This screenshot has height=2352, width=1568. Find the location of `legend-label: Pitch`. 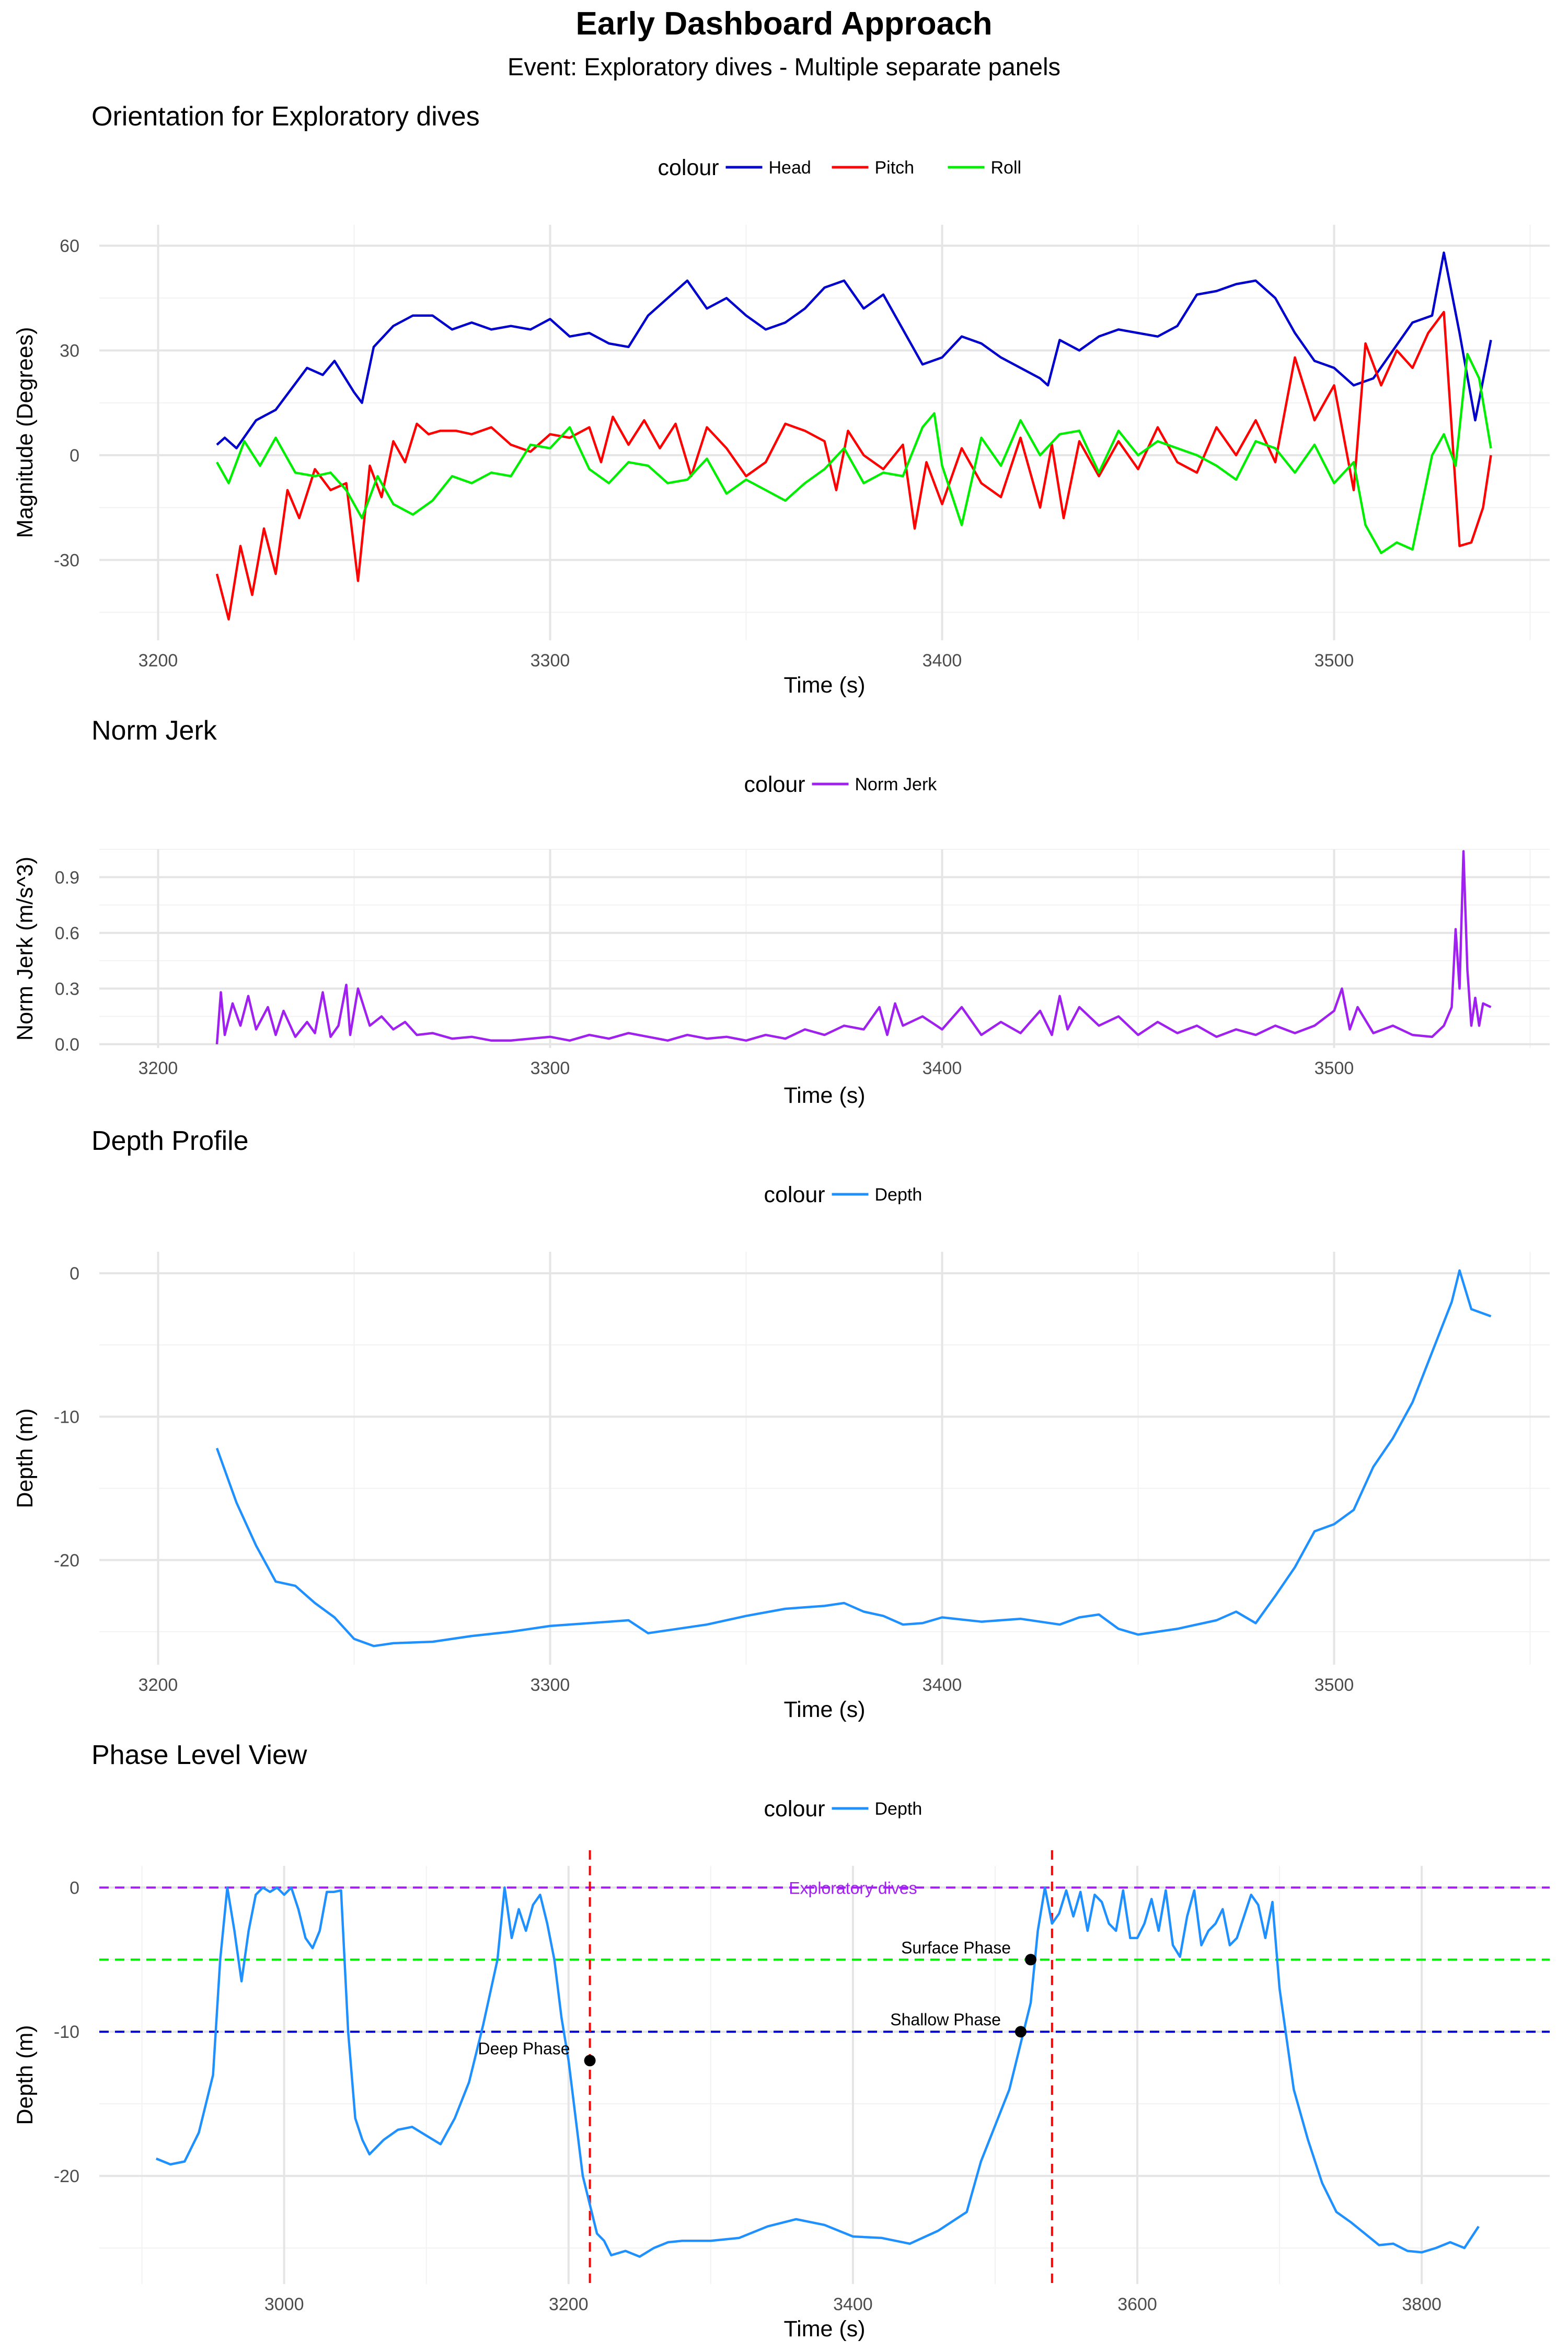

legend-label: Pitch is located at coordinates (895, 168).